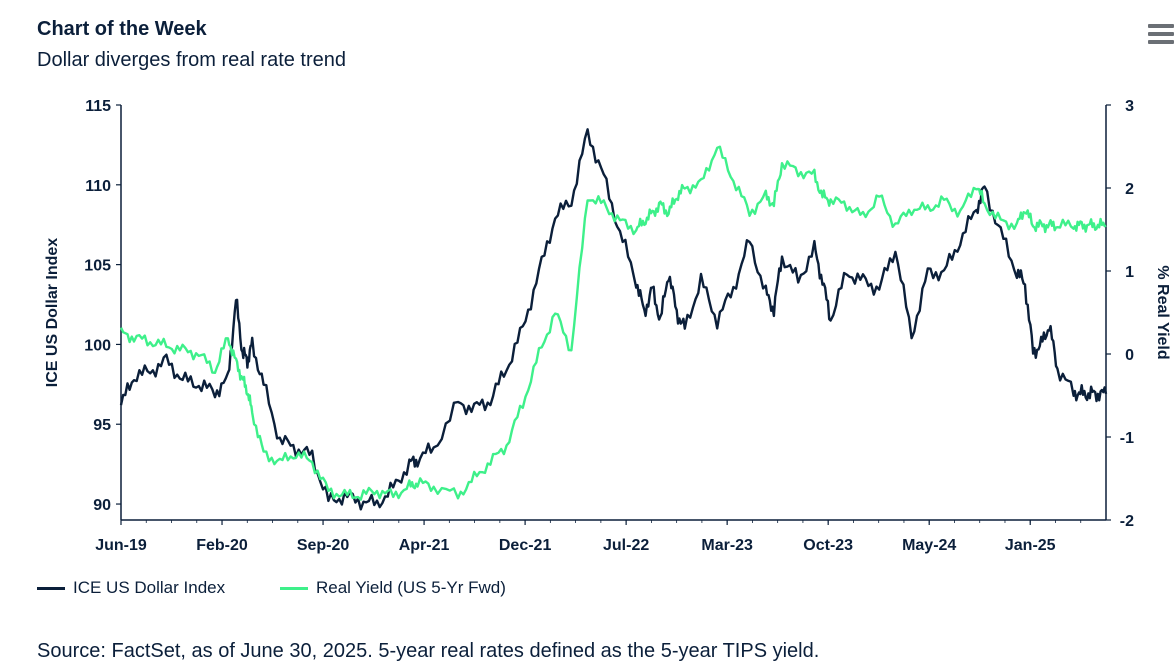  I want to click on x-tick-label: Sep-20, so click(323, 545).